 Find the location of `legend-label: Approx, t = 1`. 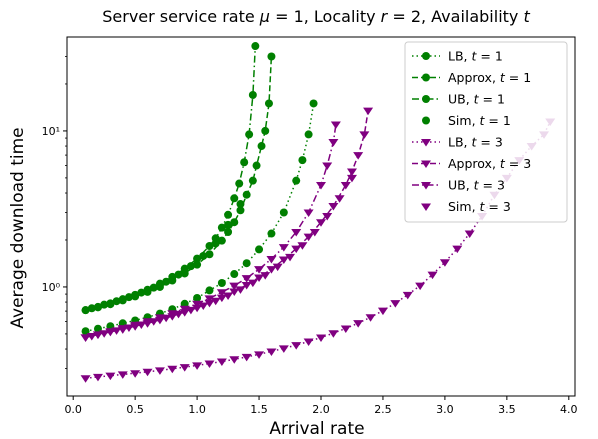

legend-label: Approx, t = 1 is located at coordinates (489, 77).